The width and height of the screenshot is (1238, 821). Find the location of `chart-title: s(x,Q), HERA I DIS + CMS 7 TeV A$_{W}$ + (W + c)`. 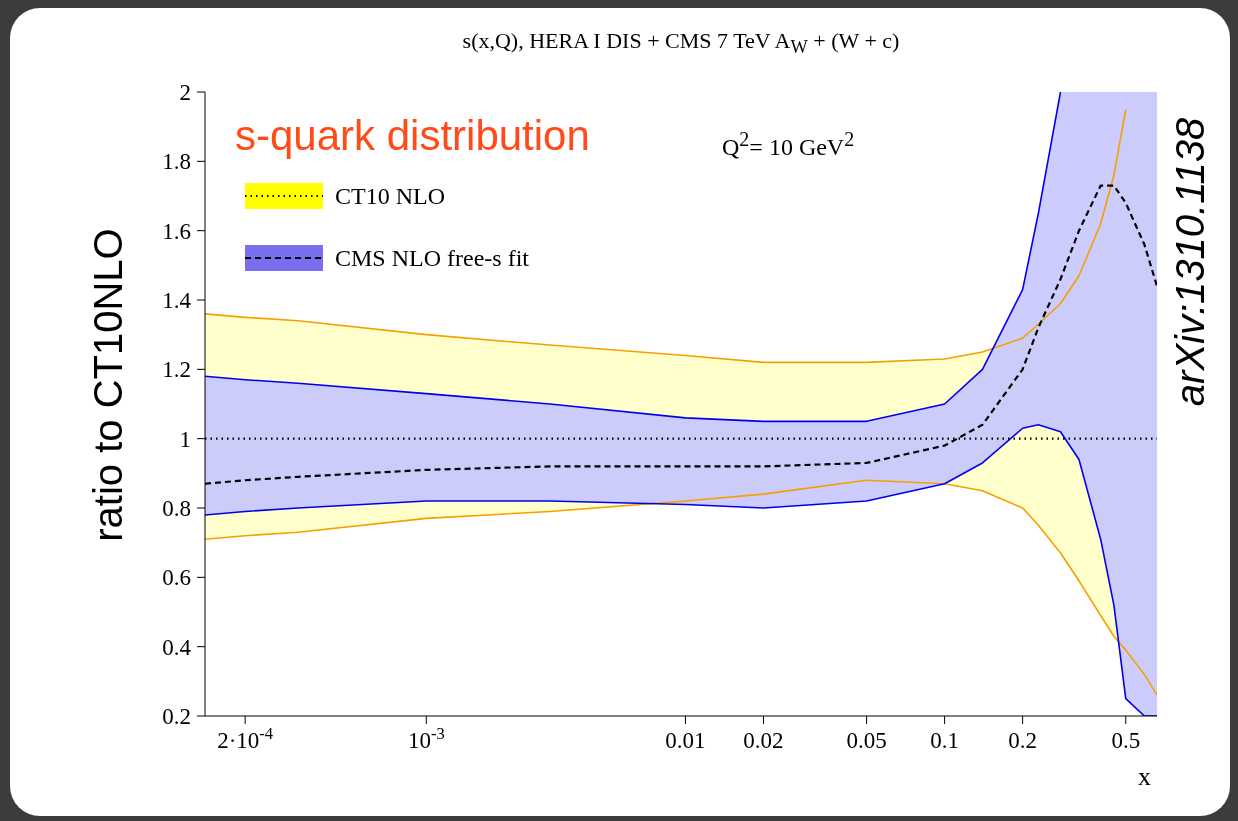

chart-title: s(x,Q), HERA I DIS + CMS 7 TeV A$_{W}$ + (W + c) is located at coordinates (681, 43).